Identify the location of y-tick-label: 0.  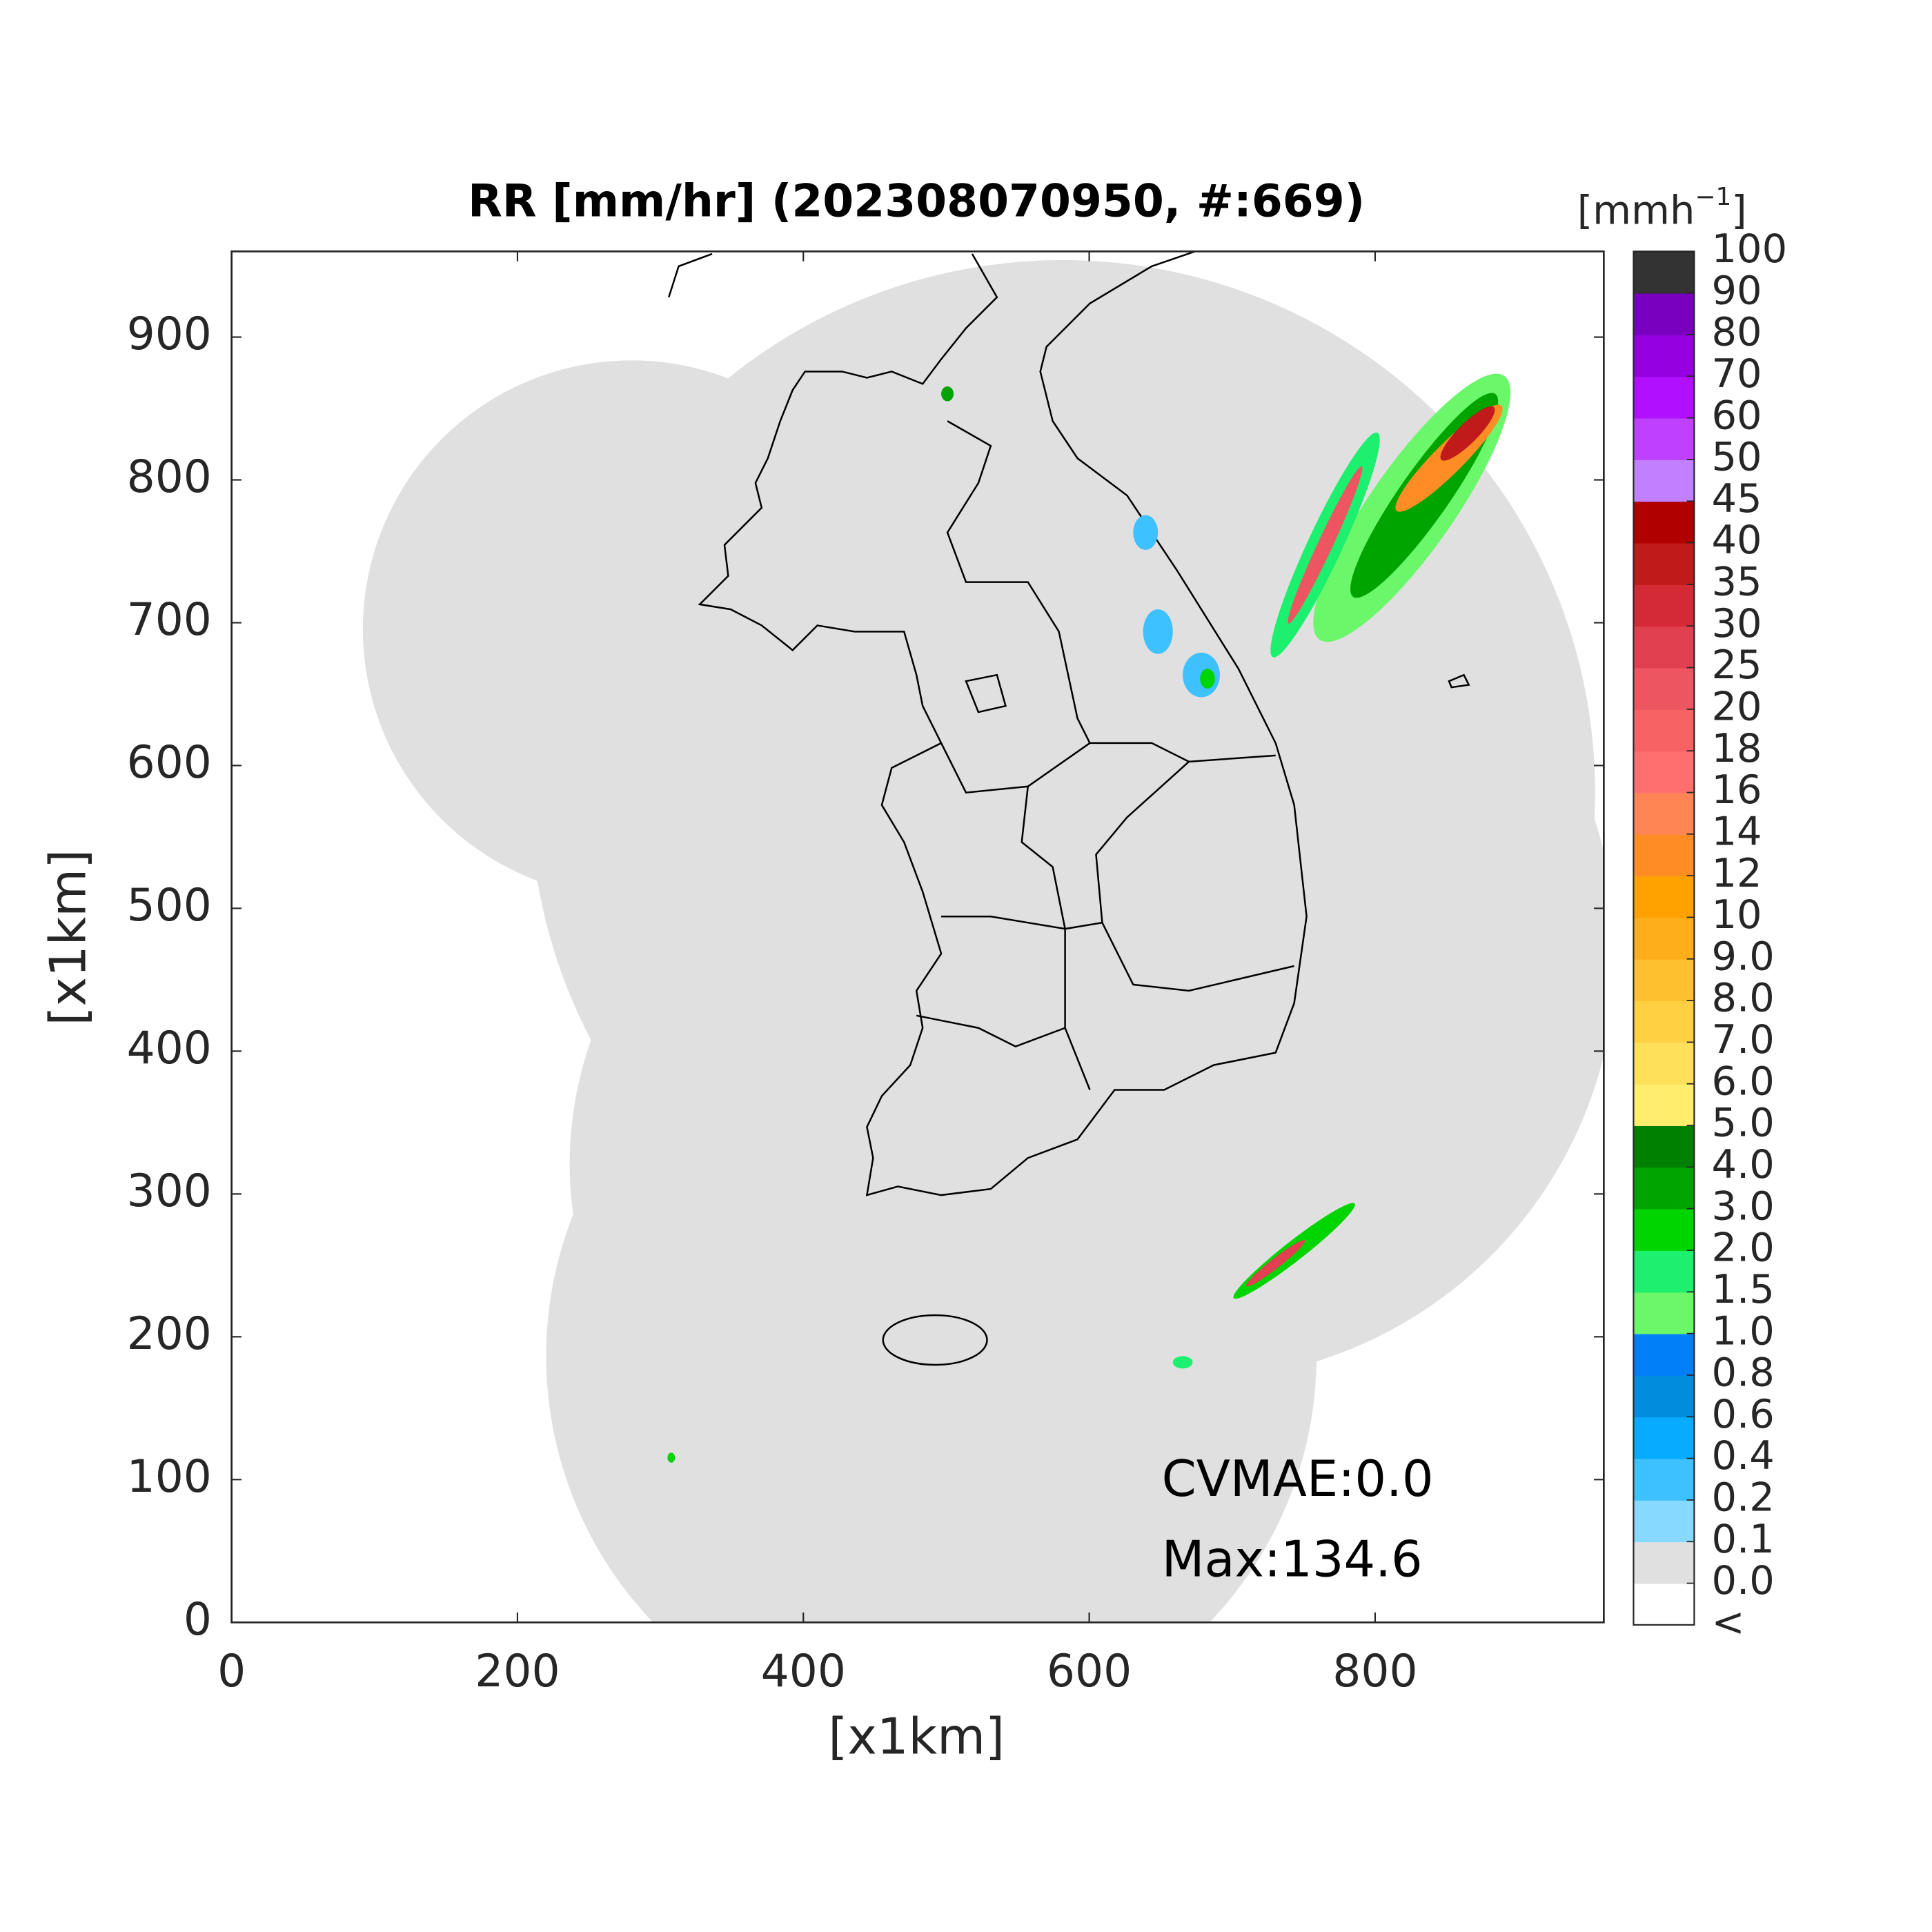
(198, 1620).